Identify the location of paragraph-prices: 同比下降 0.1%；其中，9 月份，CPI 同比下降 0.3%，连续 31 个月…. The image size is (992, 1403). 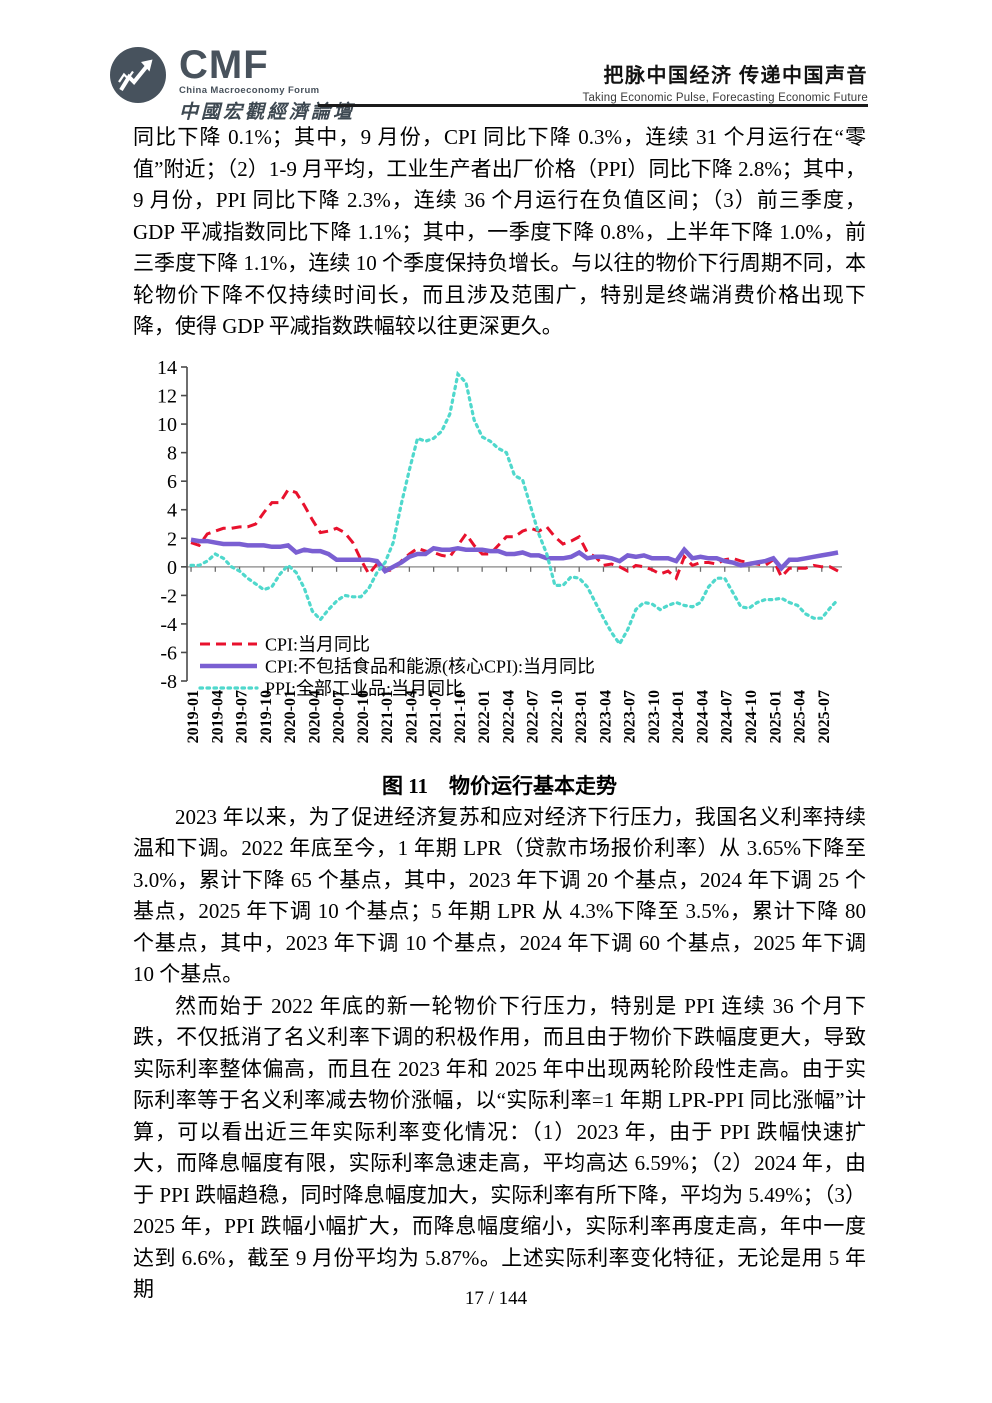
(499, 231).